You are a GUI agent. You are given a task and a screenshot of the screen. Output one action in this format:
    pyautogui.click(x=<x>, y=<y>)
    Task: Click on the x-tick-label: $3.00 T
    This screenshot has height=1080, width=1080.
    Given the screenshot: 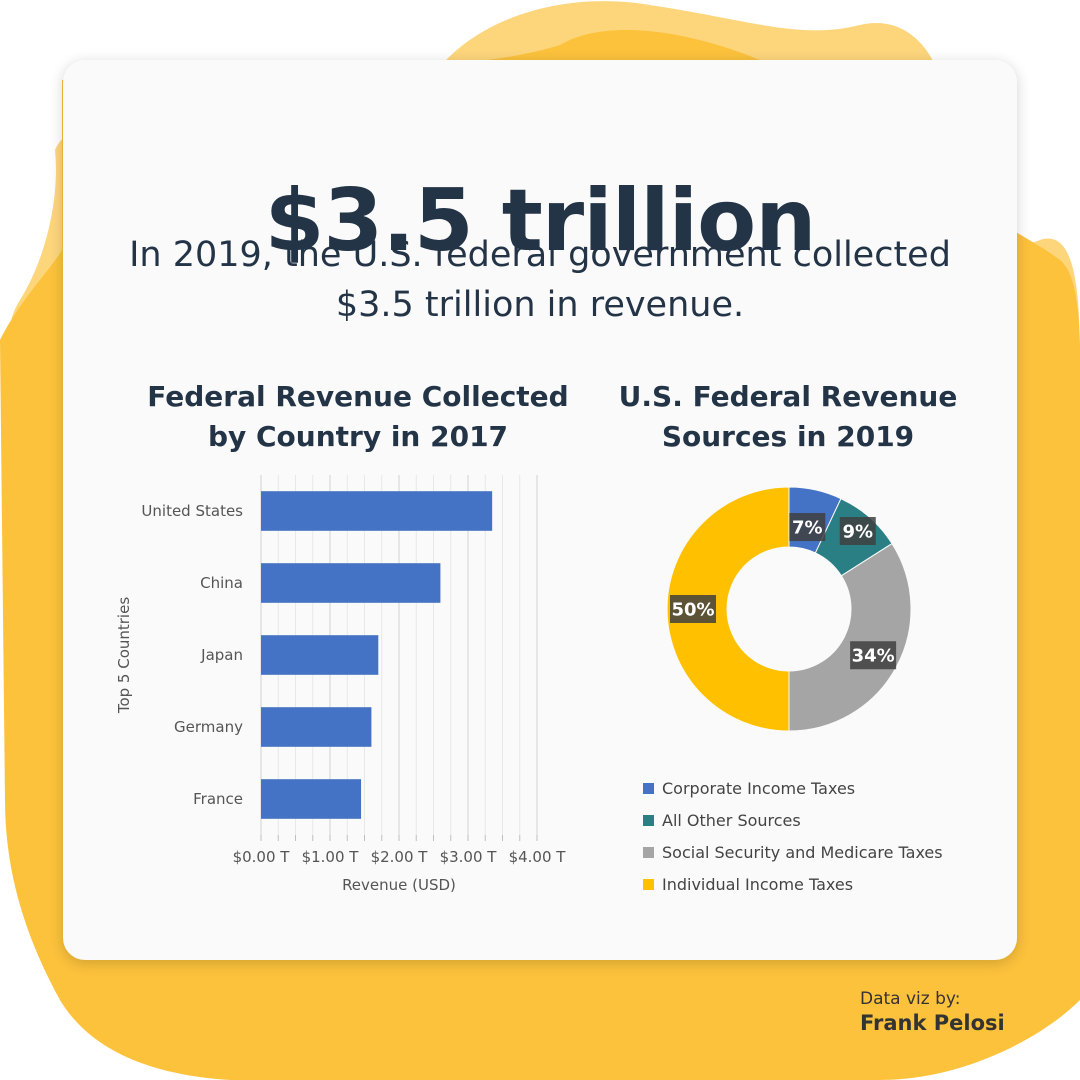 What is the action you would take?
    pyautogui.click(x=469, y=857)
    